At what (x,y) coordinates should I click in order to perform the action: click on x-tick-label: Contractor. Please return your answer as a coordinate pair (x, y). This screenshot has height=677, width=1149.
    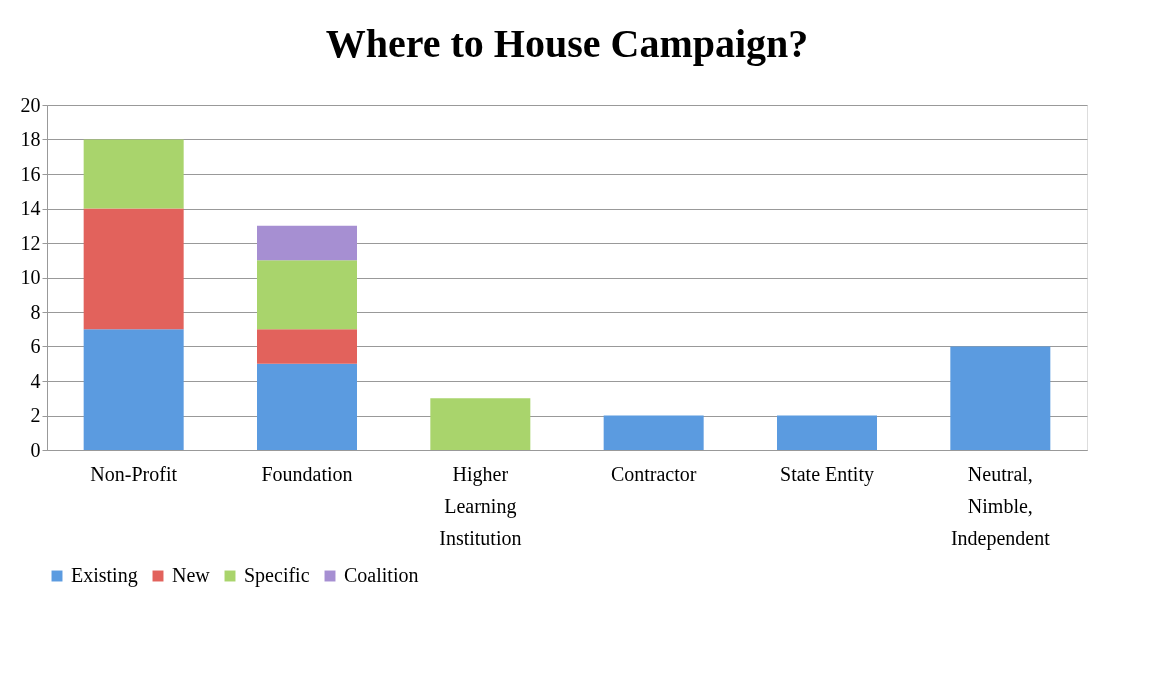
    Looking at the image, I should click on (653, 473).